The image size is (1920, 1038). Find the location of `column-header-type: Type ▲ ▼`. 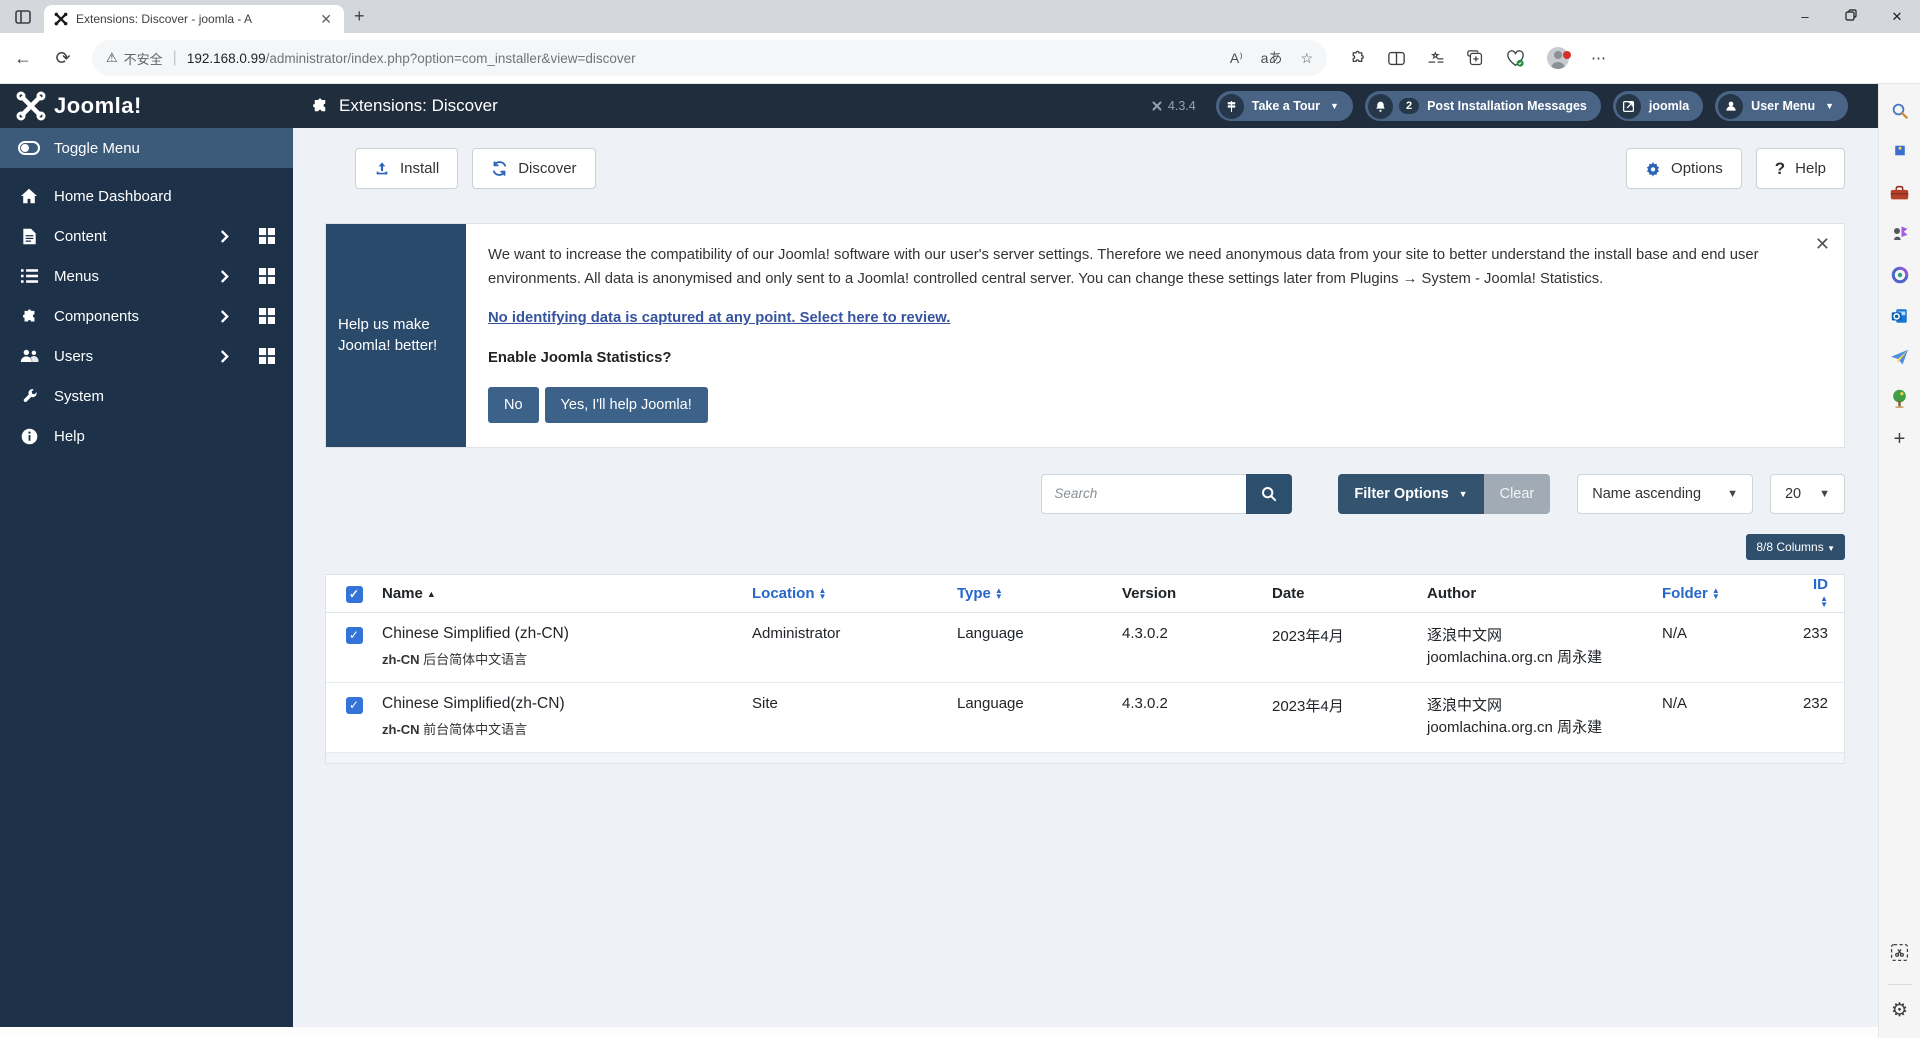

column-header-type: Type ▲ ▼ is located at coordinates (980, 593).